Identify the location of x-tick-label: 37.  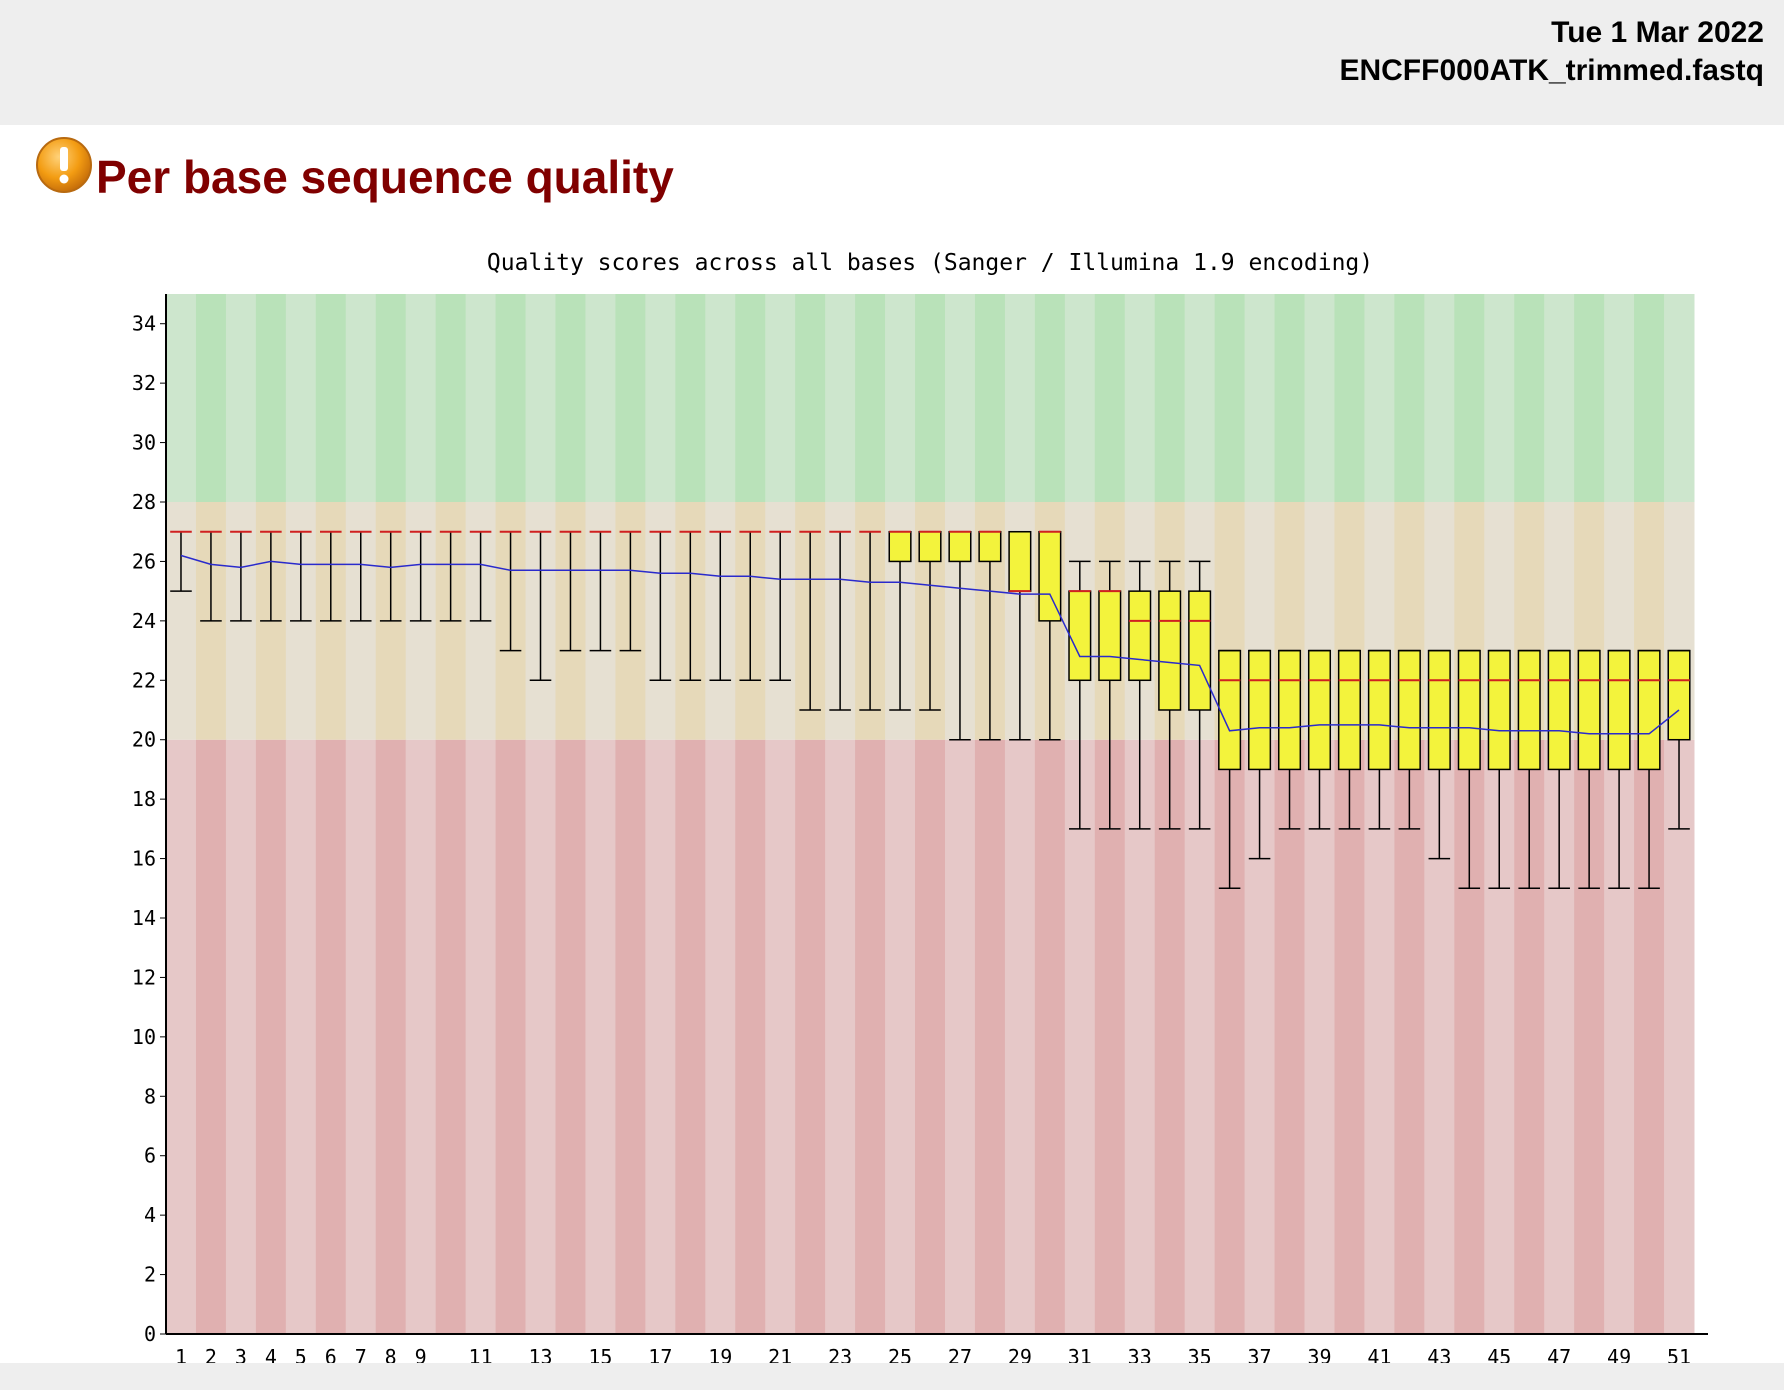
(1260, 1354).